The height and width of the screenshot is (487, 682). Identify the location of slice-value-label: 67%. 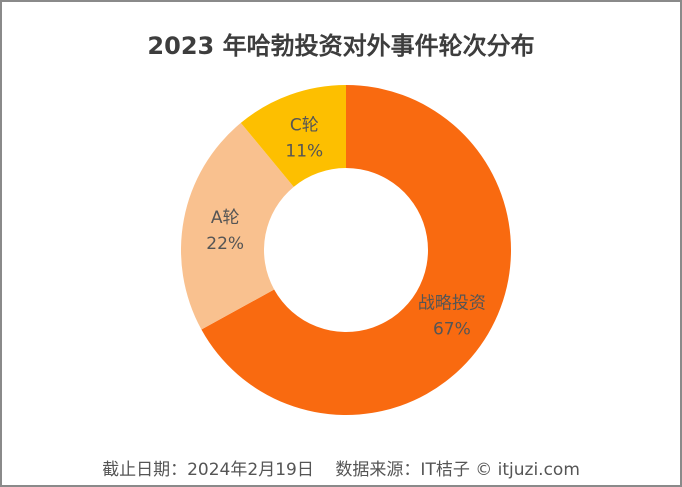
(452, 330).